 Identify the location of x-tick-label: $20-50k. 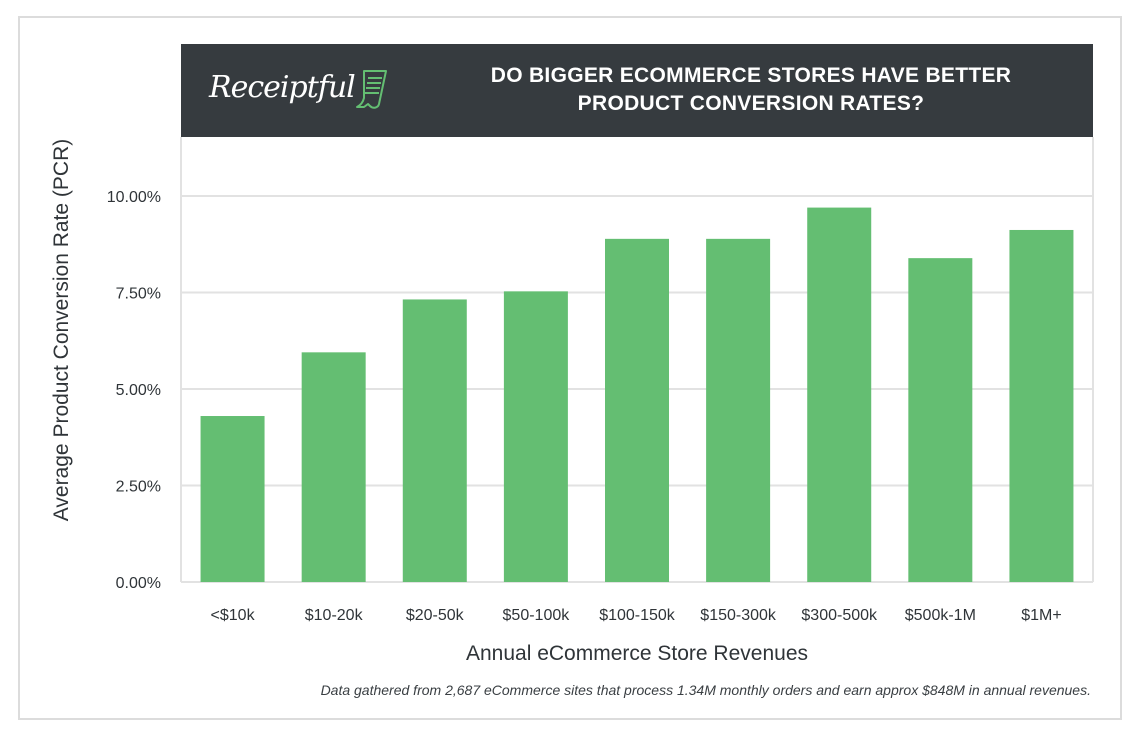
(435, 615).